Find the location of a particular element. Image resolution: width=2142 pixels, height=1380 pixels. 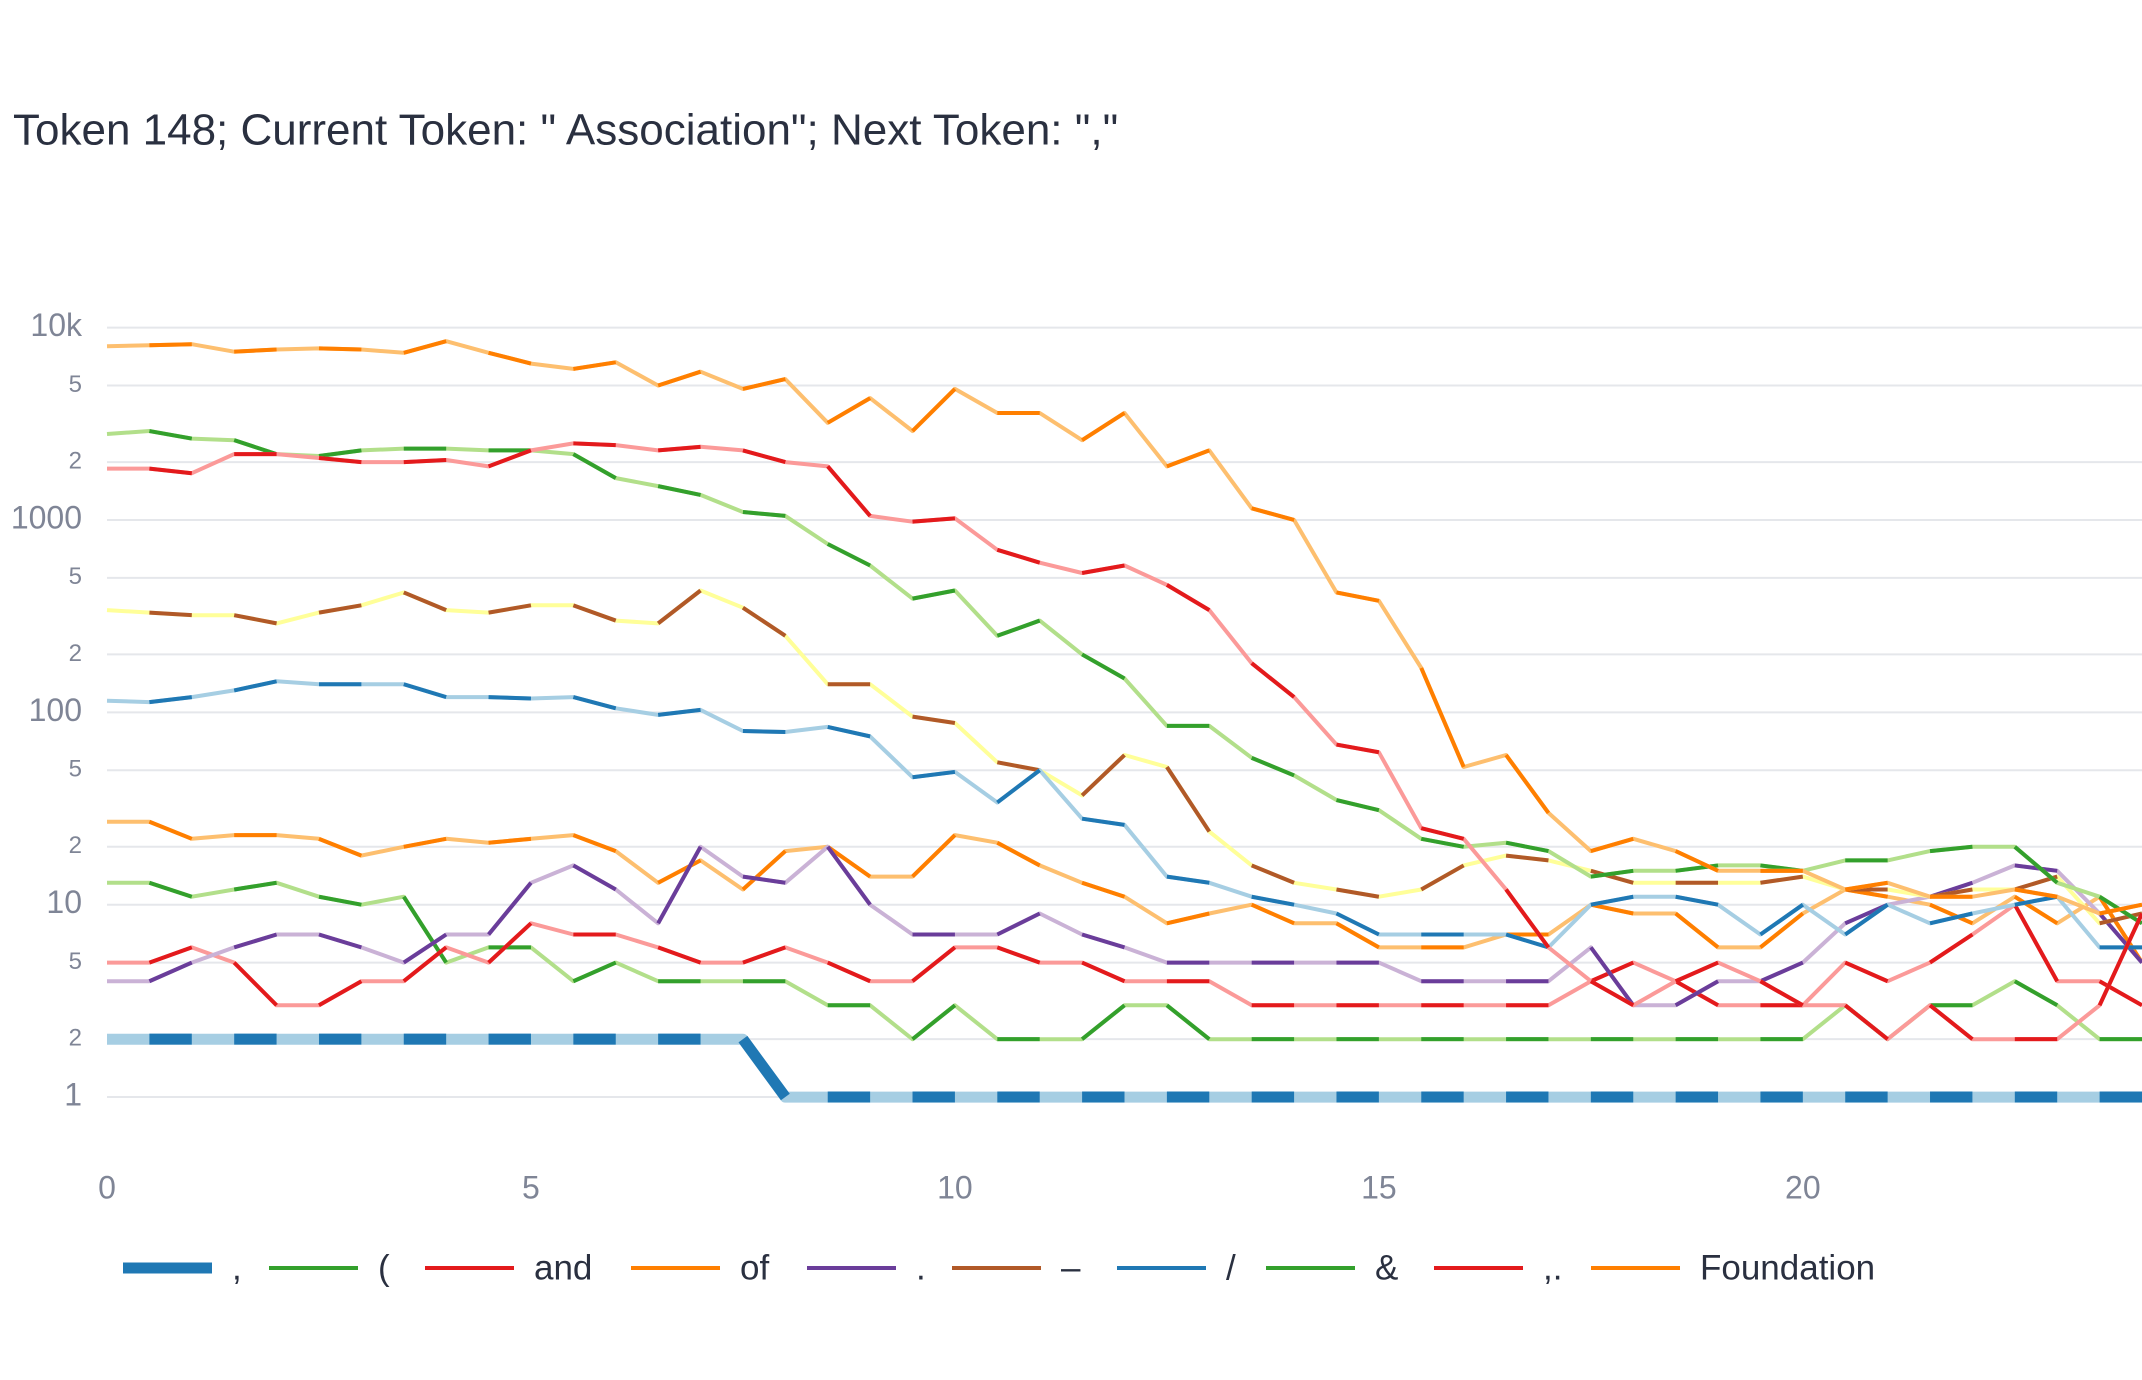

x-tick-label: 15 is located at coordinates (1379, 1187).